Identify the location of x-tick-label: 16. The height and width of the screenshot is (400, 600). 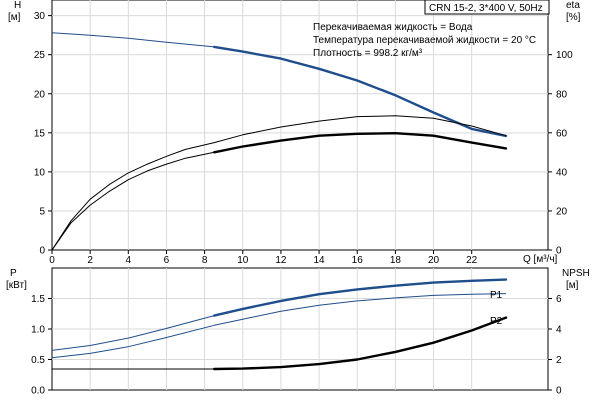
(358, 260).